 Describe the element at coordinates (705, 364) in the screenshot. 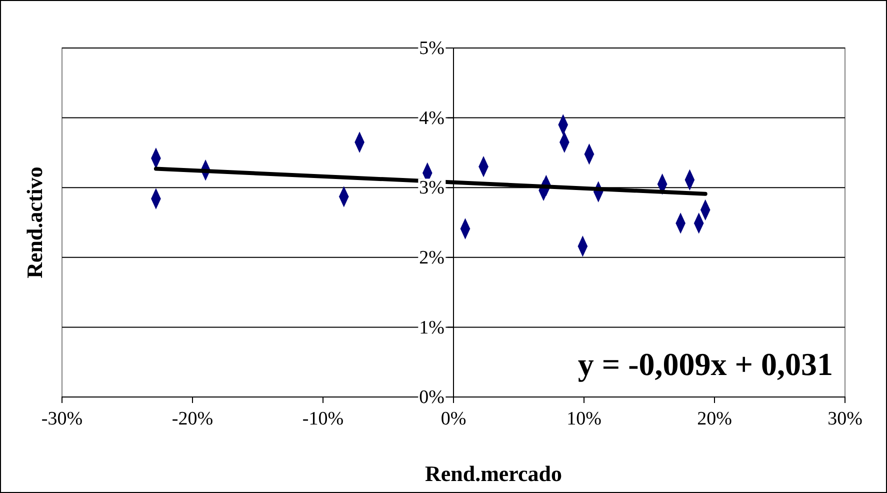

I see `annotation: y = -0,009x + 0,031` at that location.